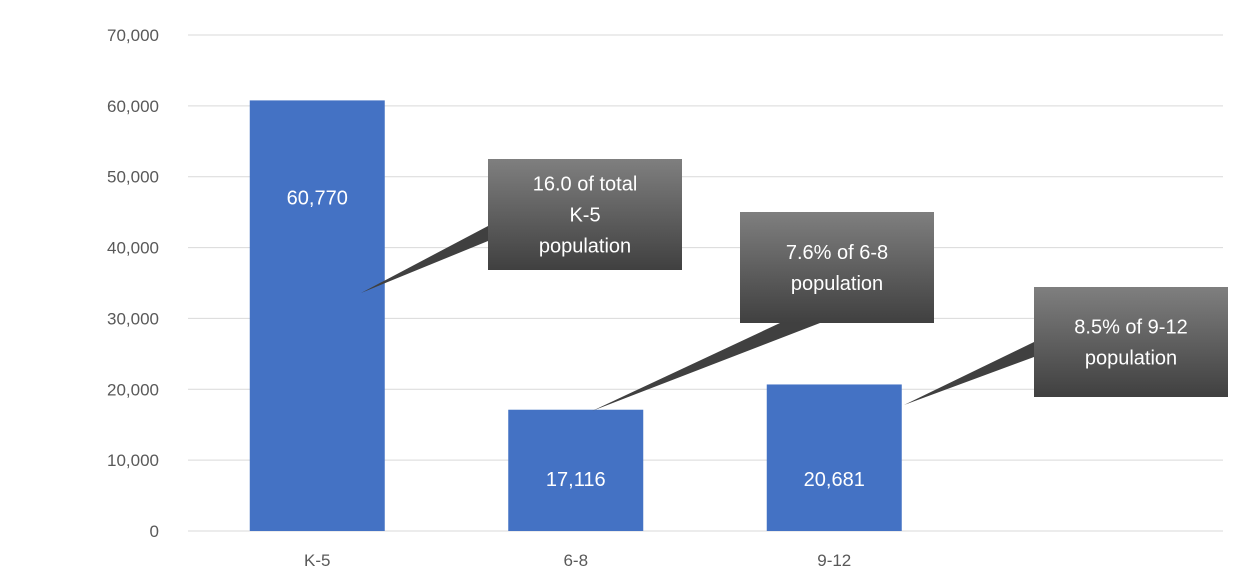  What do you see at coordinates (317, 560) in the screenshot?
I see `x-category-label: K-5` at bounding box center [317, 560].